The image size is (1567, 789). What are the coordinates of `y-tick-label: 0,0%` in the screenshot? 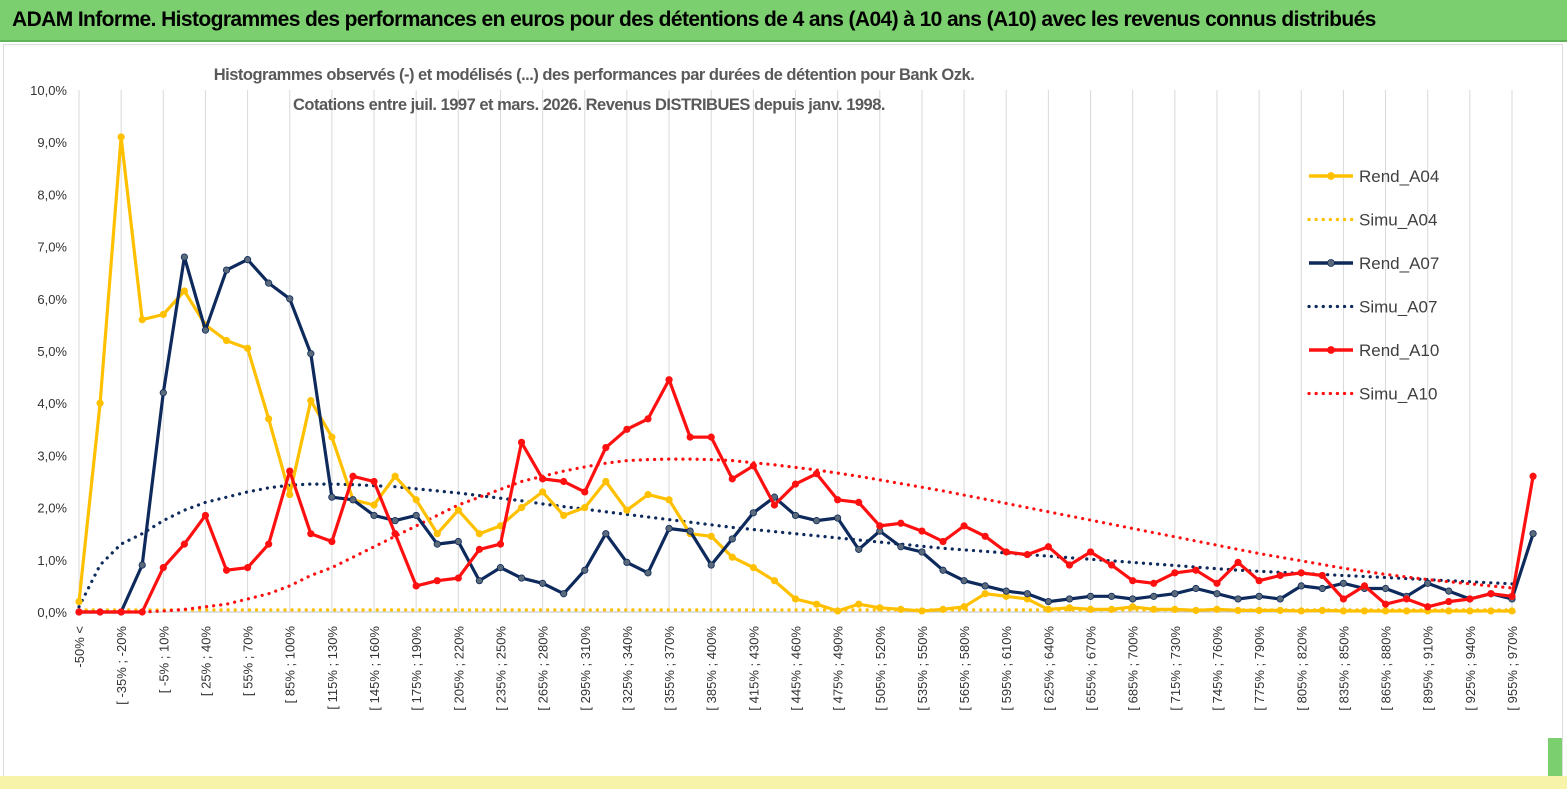 It's located at (52, 612).